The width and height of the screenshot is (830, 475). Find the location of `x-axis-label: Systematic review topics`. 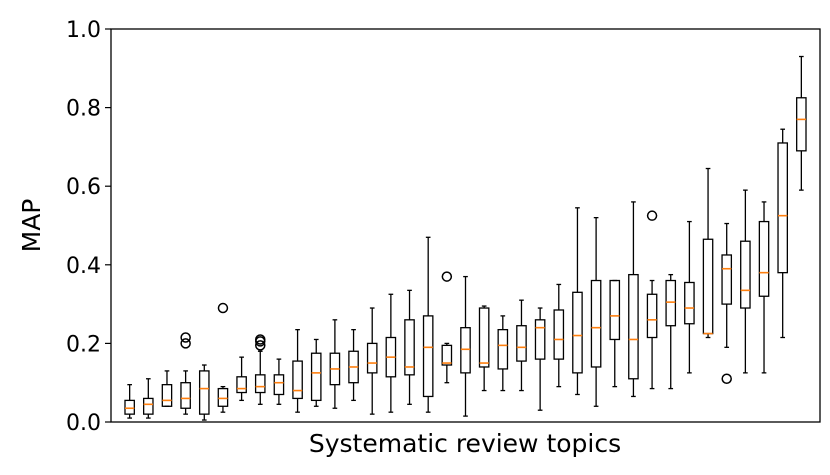

x-axis-label: Systematic review topics is located at coordinates (465, 443).